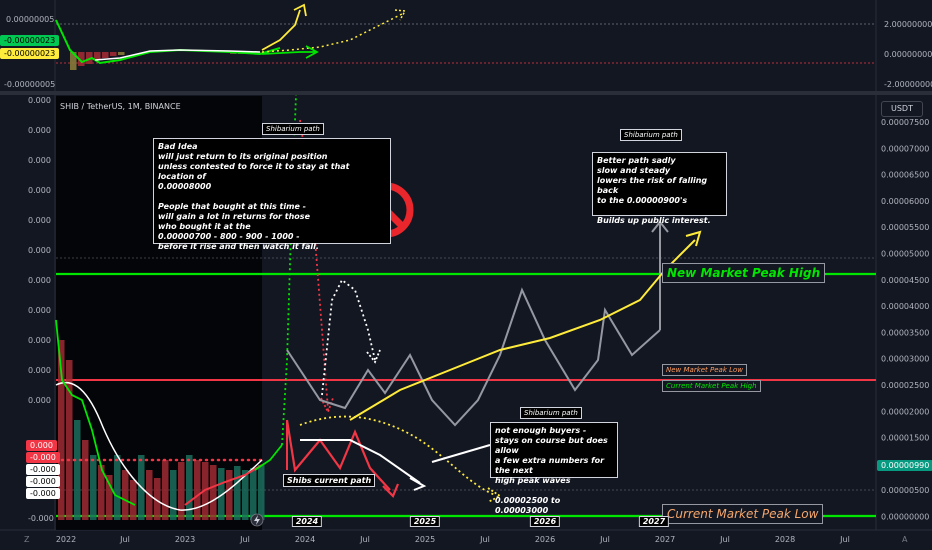 The image size is (932, 550). I want to click on shibarium-tag-2: Shibarium path, so click(651, 135).